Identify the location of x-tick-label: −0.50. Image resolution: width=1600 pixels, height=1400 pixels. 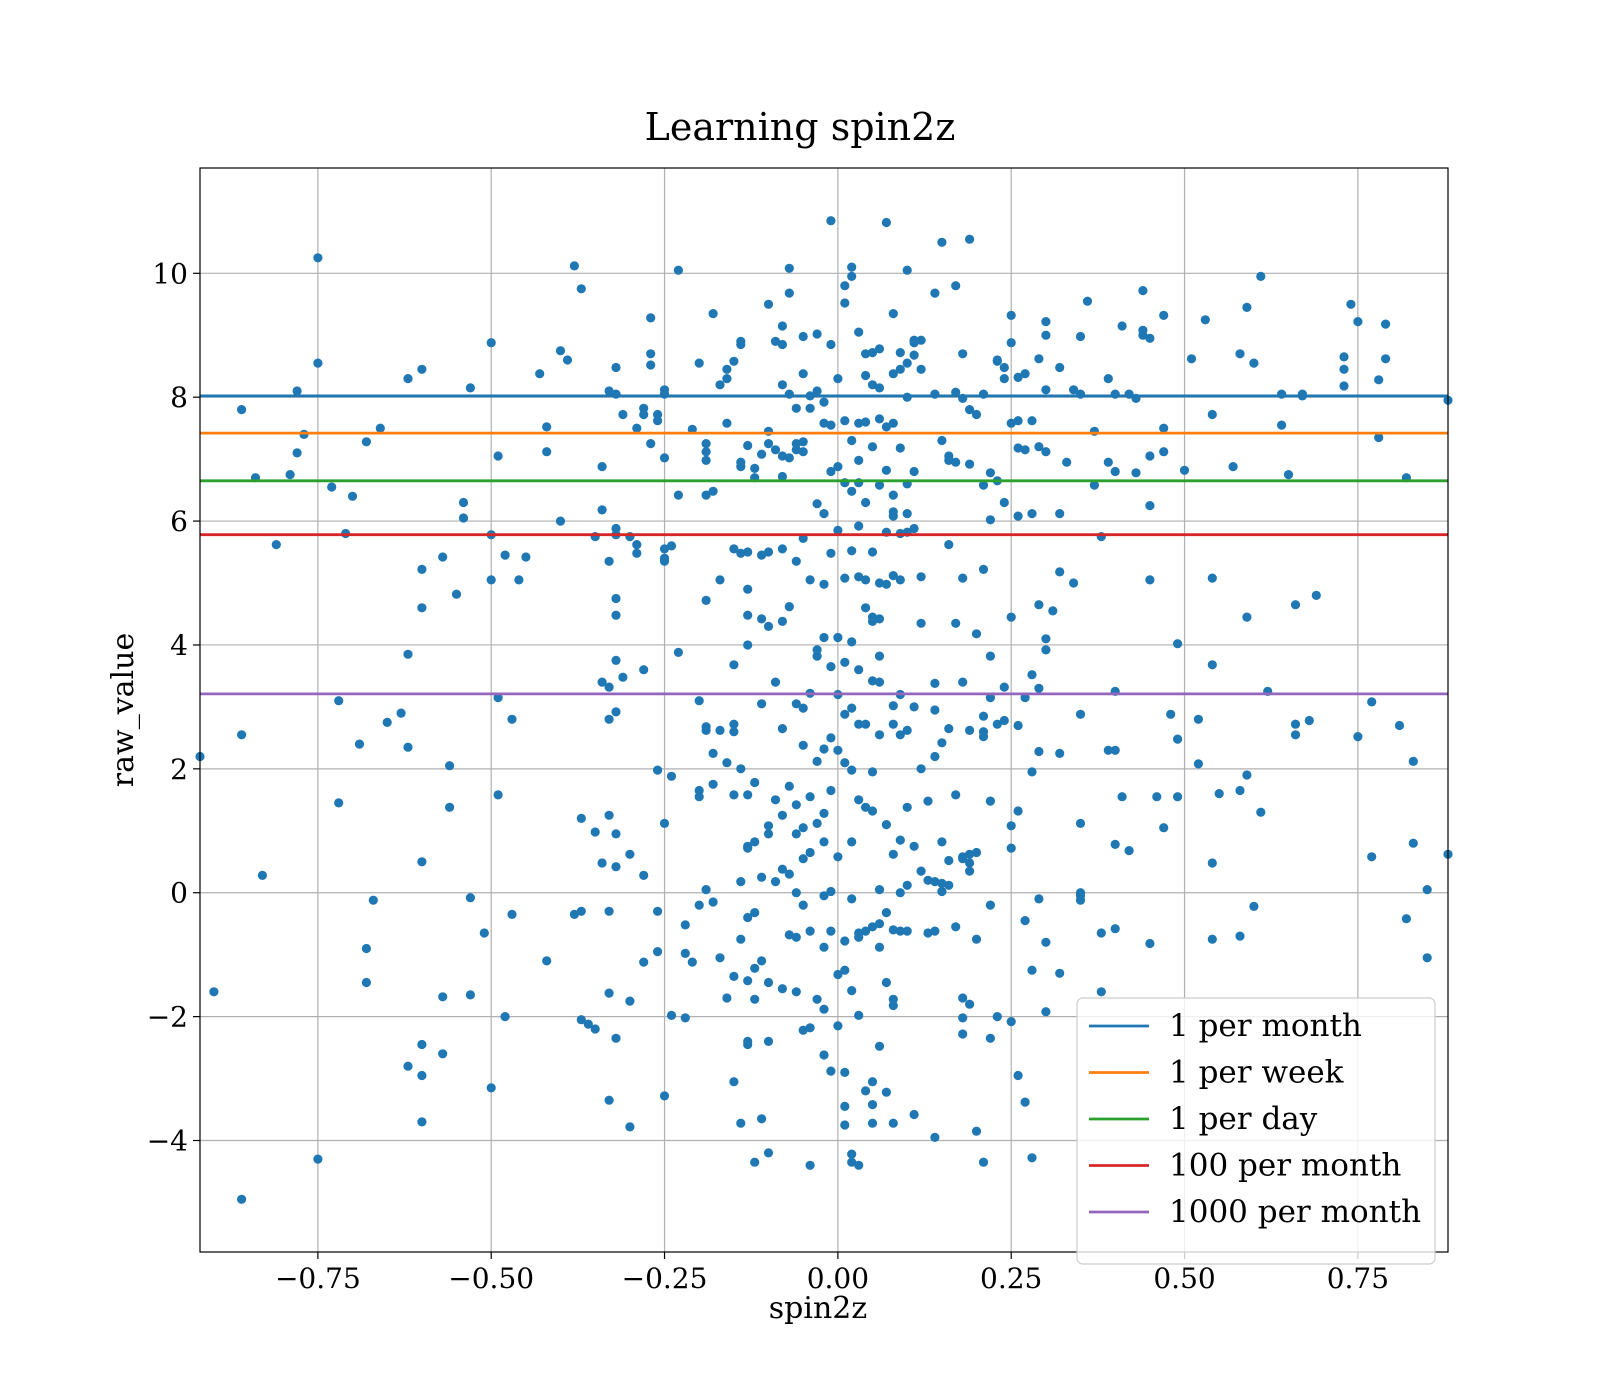
(491, 1278).